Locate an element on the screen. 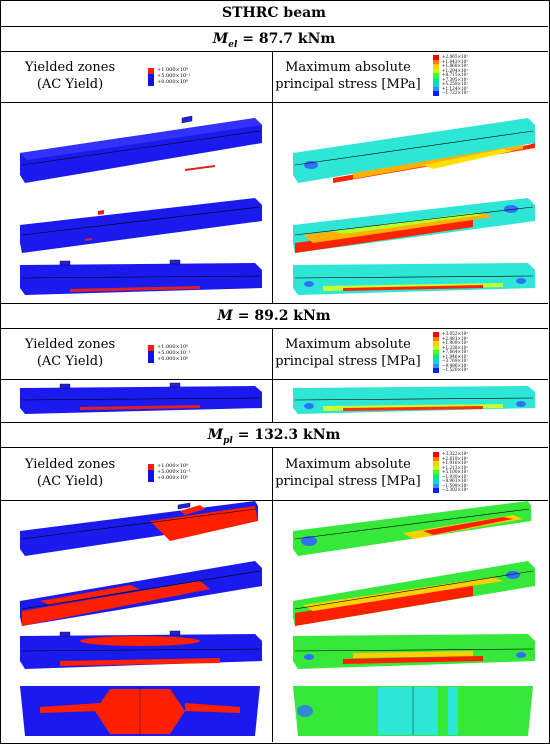 The image size is (550, 744). stress-legend-label: +1.916×10² is located at coordinates (455, 462).